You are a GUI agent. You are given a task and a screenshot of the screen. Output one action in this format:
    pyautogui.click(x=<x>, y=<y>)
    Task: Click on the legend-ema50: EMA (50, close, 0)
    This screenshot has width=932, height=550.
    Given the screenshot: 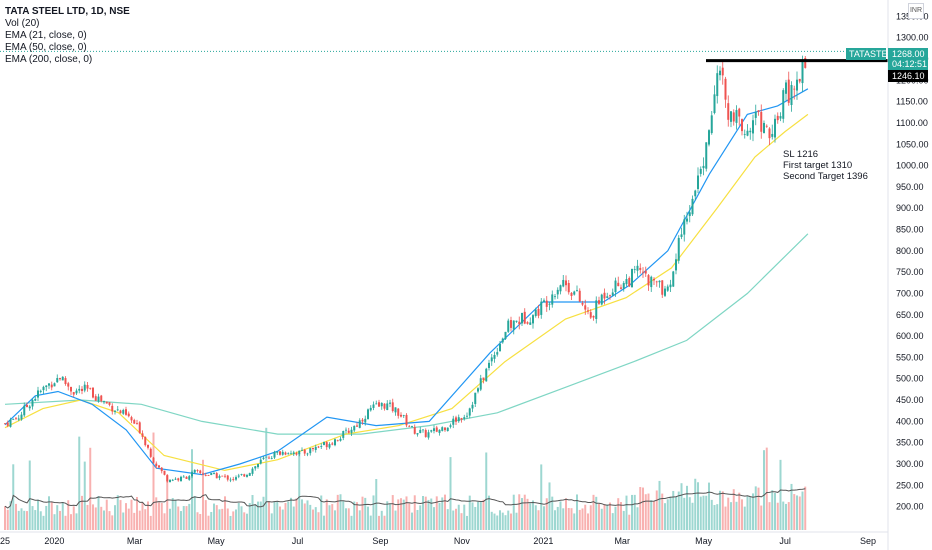 What is the action you would take?
    pyautogui.click(x=46, y=47)
    